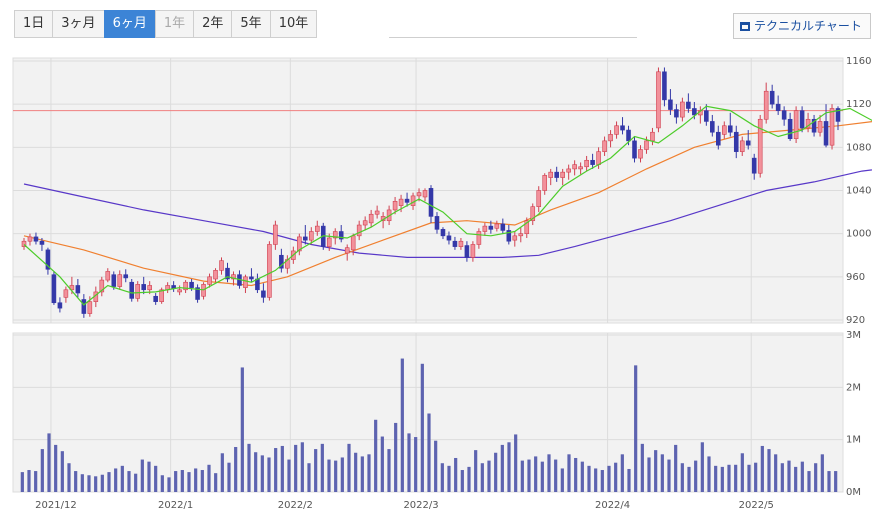 This screenshot has height=512, width=872. What do you see at coordinates (853, 440) in the screenshot?
I see `volume-tick-label: 1M` at bounding box center [853, 440].